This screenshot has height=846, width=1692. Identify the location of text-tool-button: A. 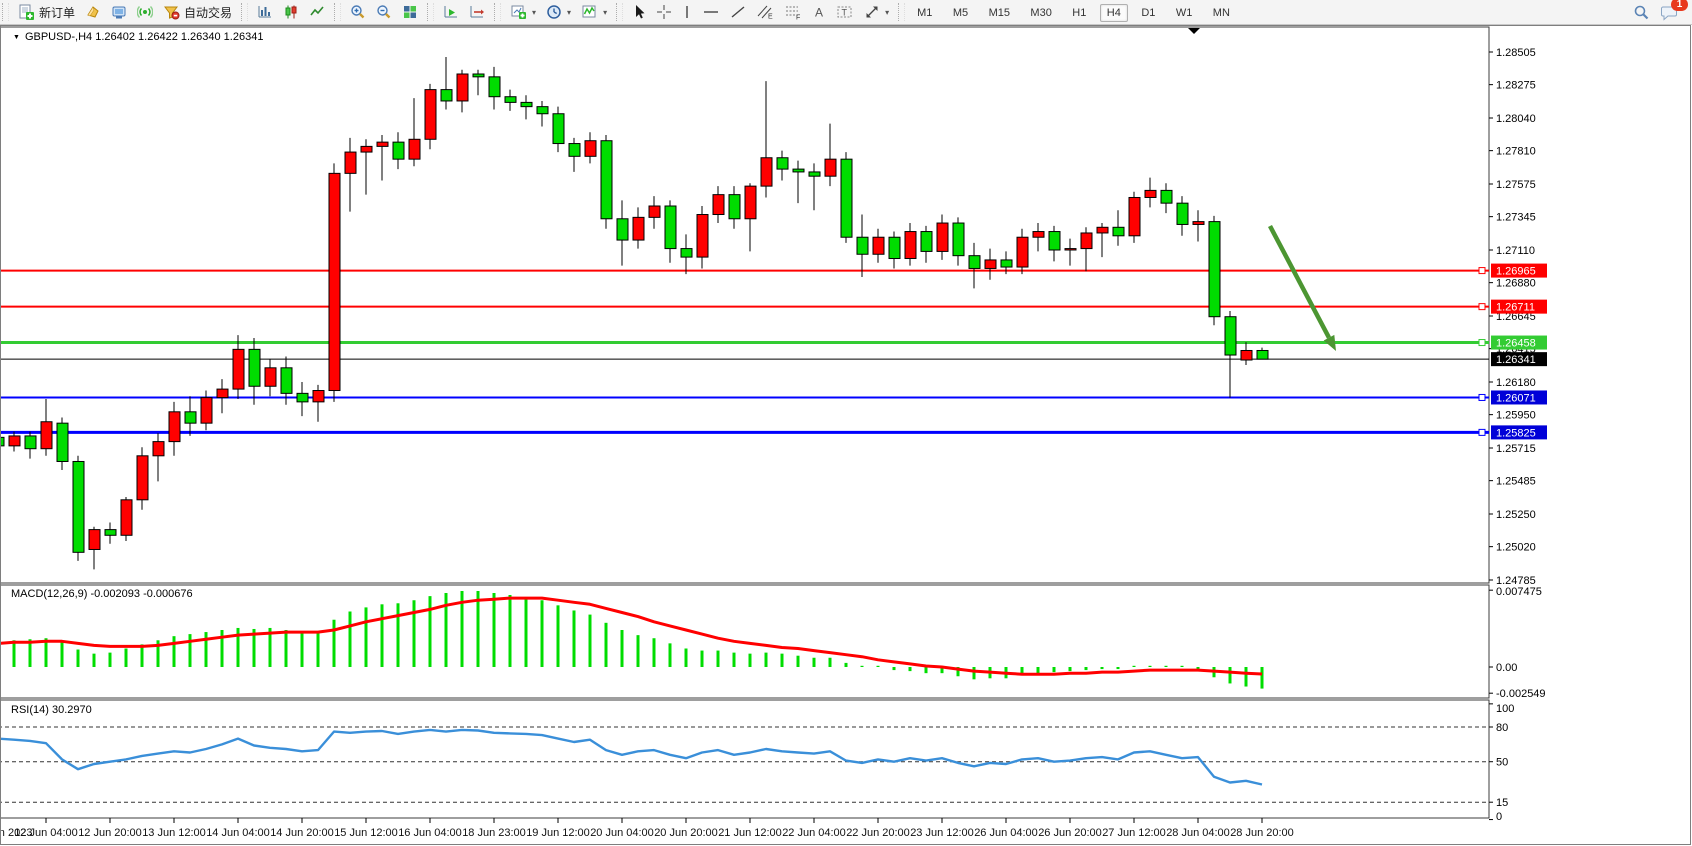
(819, 12).